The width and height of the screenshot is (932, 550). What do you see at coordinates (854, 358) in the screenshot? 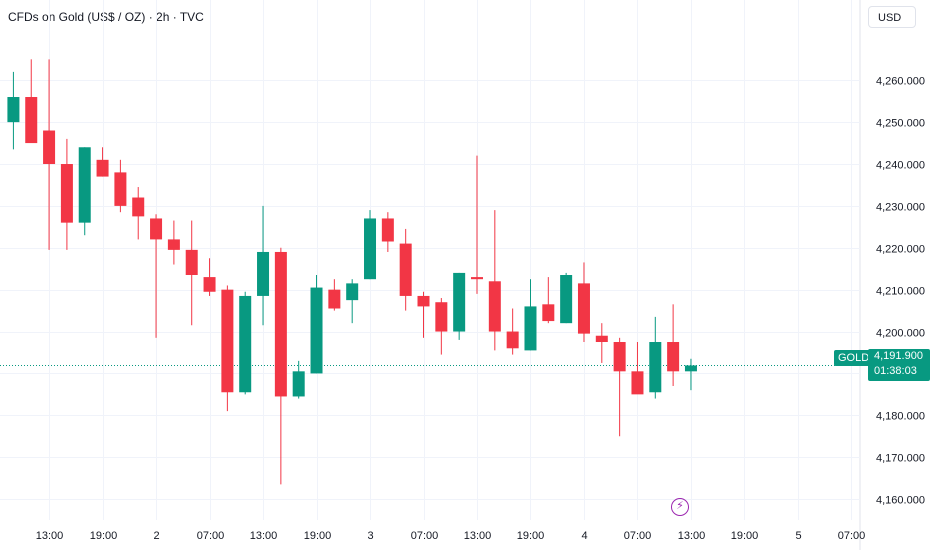
I see `symbol-price-label: GOLD` at bounding box center [854, 358].